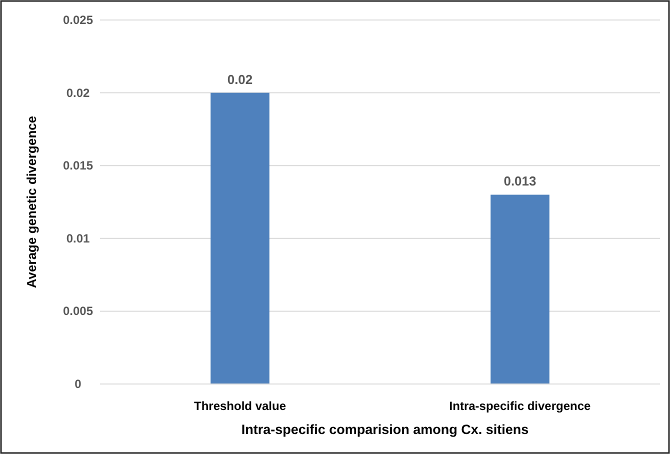 This screenshot has height=454, width=670. Describe the element at coordinates (520, 406) in the screenshot. I see `x-tick-label: Intra-specific divergence` at that location.